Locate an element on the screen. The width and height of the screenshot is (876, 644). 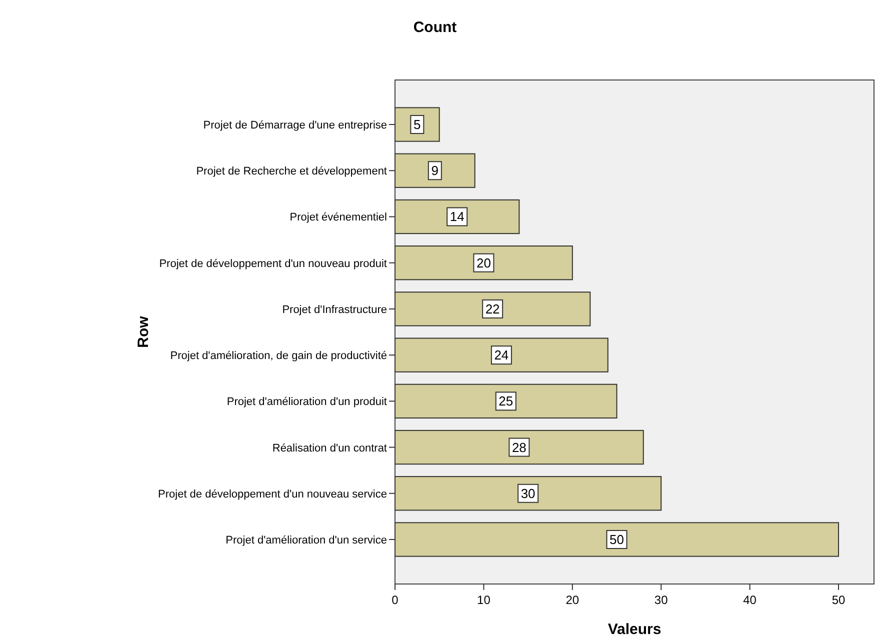
x-tick-label: 10 is located at coordinates (484, 600).